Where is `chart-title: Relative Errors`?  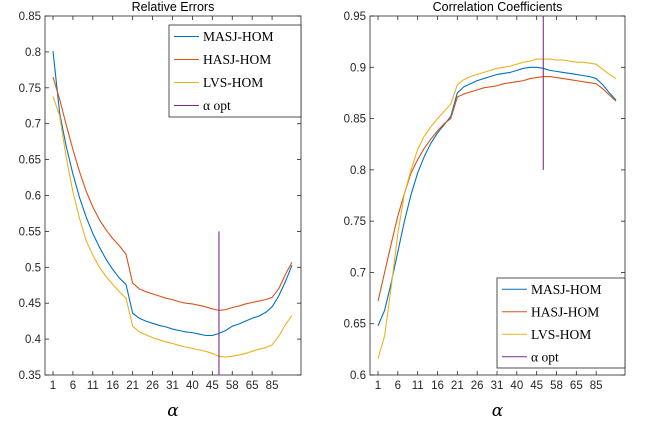
chart-title: Relative Errors is located at coordinates (173, 7).